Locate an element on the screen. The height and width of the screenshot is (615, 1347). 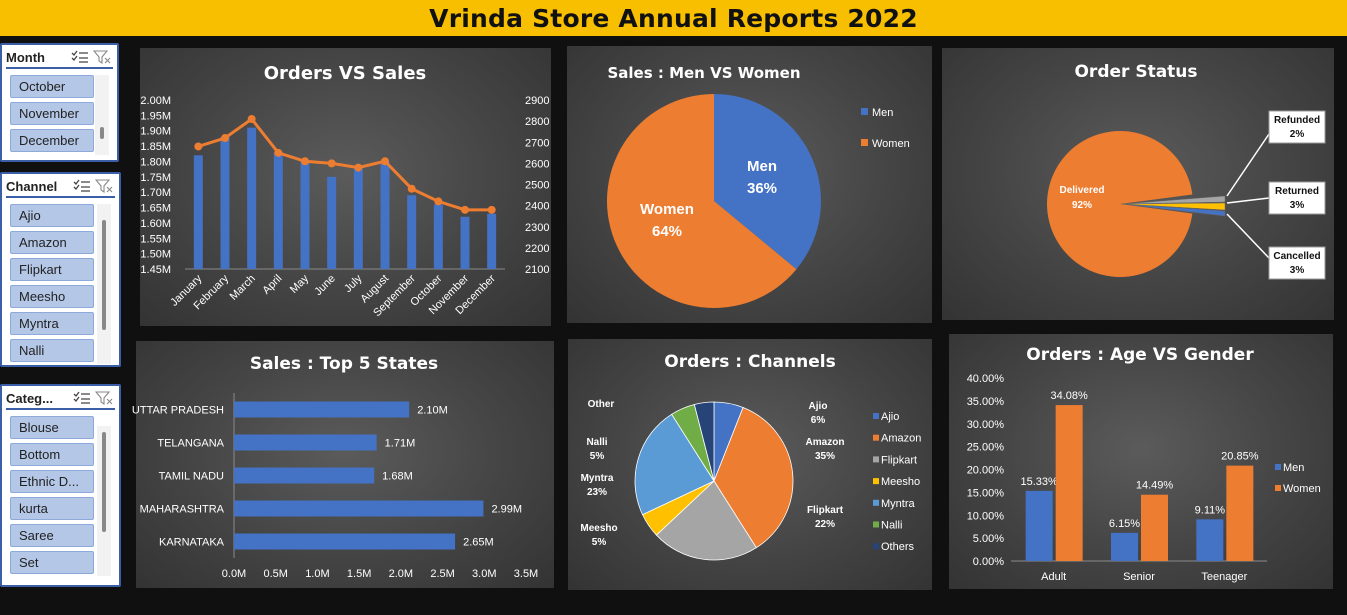
y-tick-label: 10.00% is located at coordinates (986, 516).